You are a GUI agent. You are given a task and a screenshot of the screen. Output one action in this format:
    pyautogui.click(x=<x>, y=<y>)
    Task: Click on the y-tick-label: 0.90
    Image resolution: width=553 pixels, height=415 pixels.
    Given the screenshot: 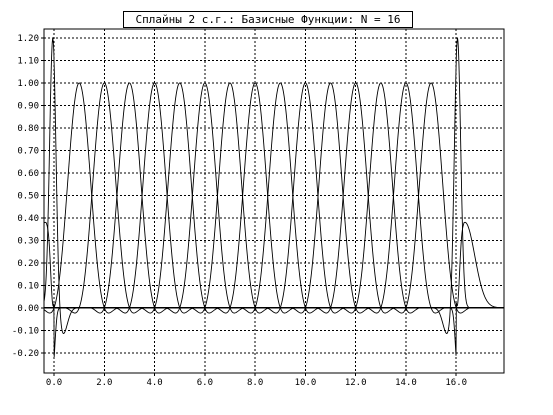 What is the action you would take?
    pyautogui.click(x=28, y=106)
    